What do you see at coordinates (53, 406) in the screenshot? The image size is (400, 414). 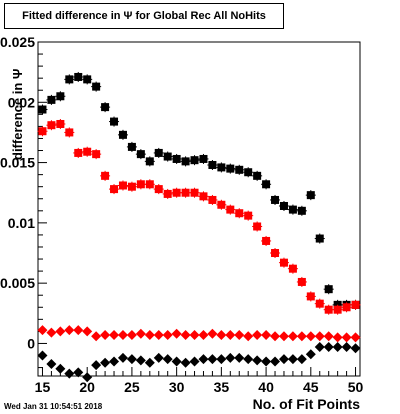 I see `timestamp: Wed Jan 31 10:54:51 2018` at bounding box center [53, 406].